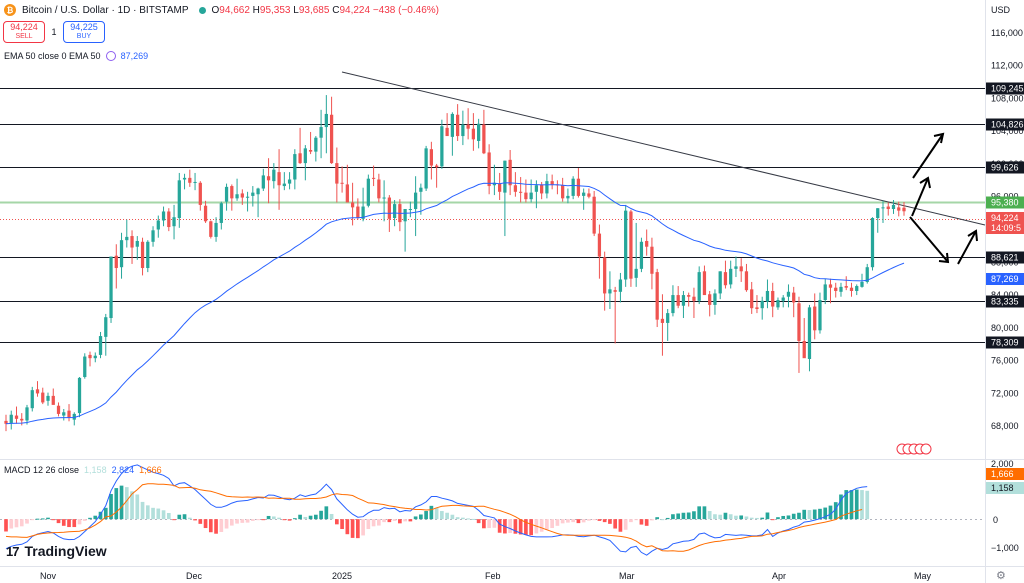  I want to click on last-price-value: 94,224, so click(1005, 218).